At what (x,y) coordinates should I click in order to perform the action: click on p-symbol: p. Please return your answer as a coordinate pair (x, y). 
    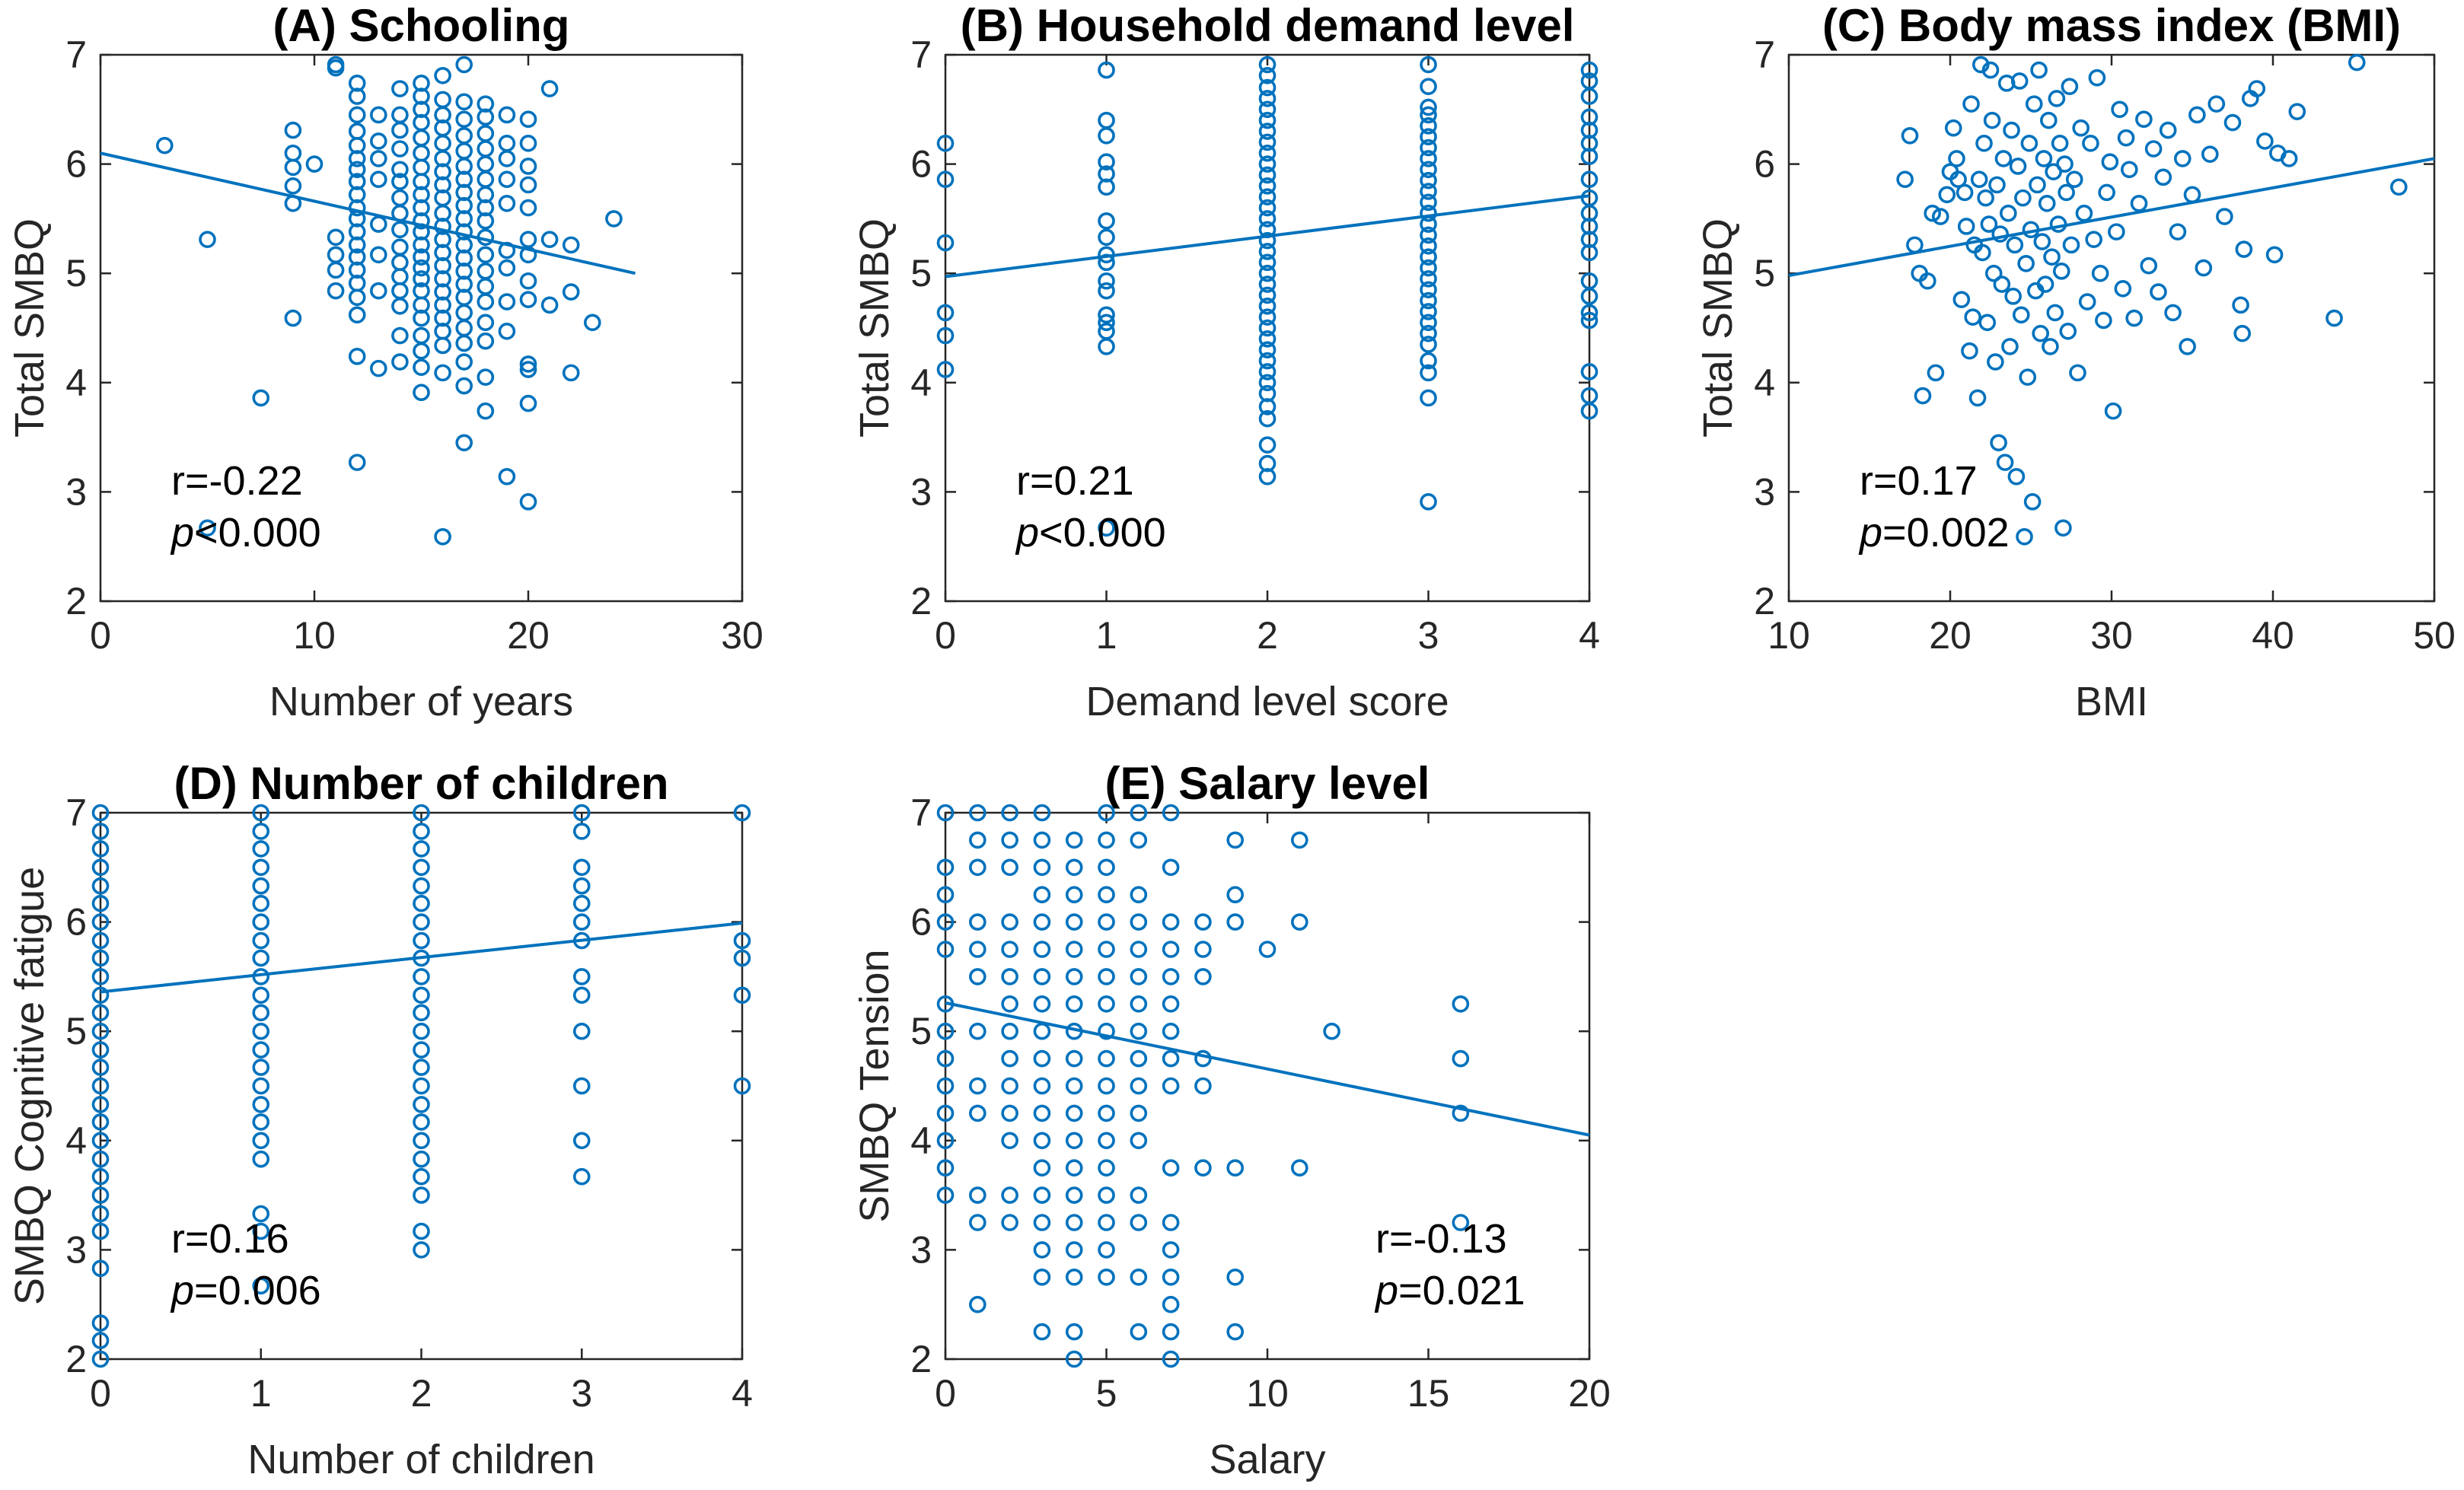
    Looking at the image, I should click on (182, 1290).